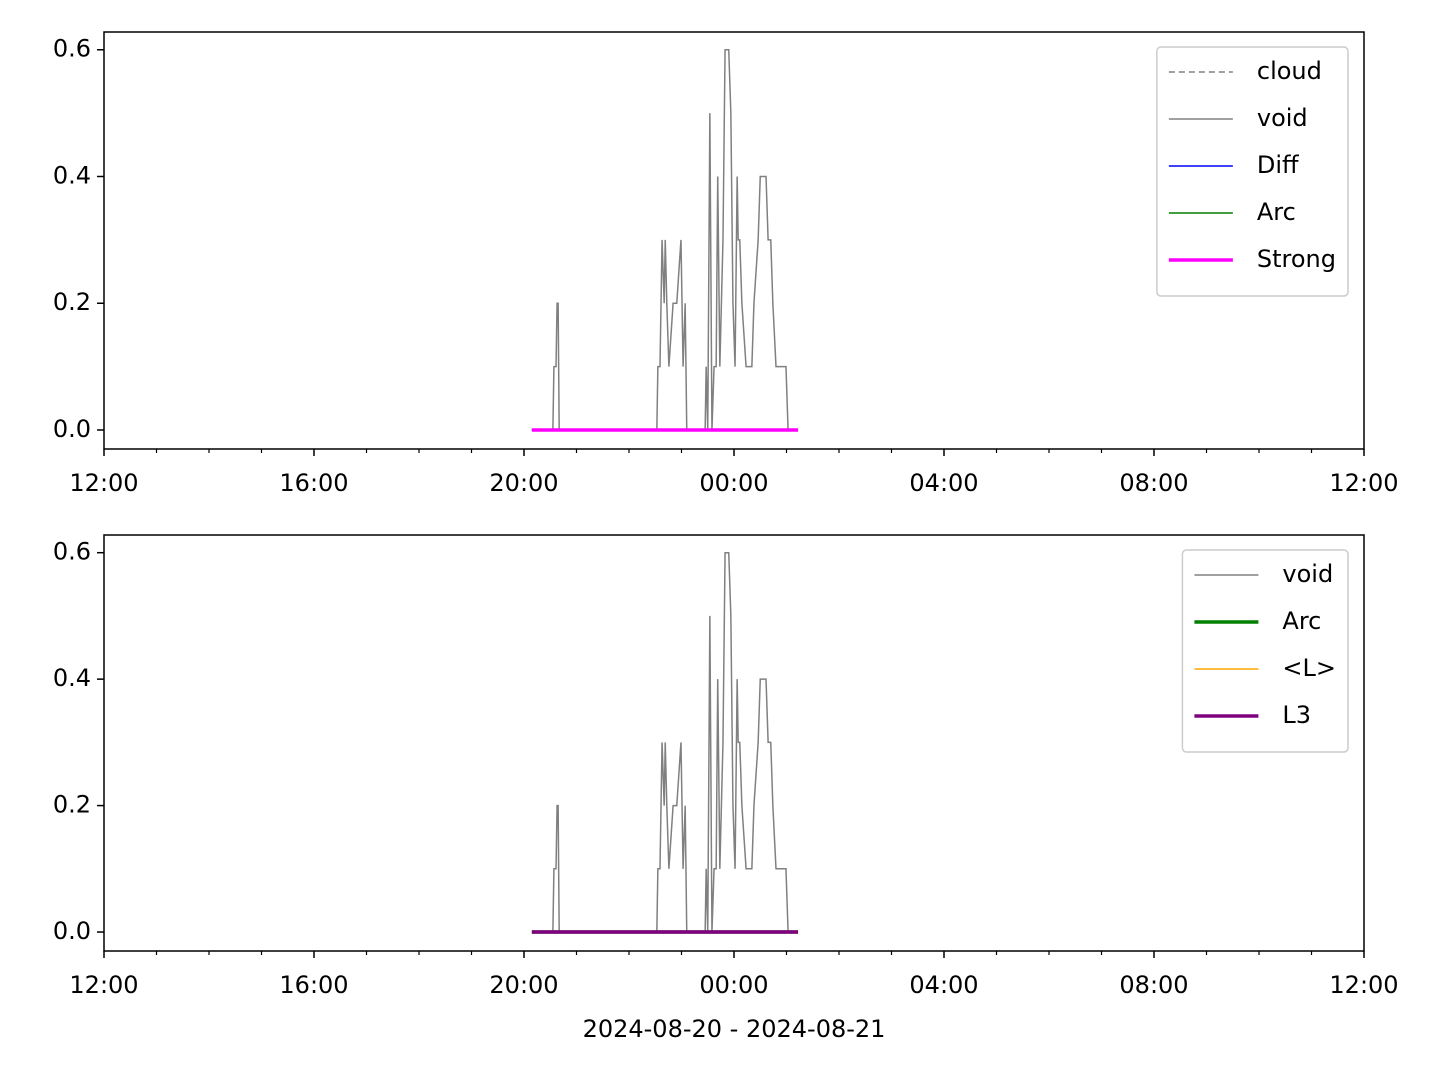 The width and height of the screenshot is (1440, 1080). Describe the element at coordinates (1309, 668) in the screenshot. I see `legend-label: <L>` at that location.